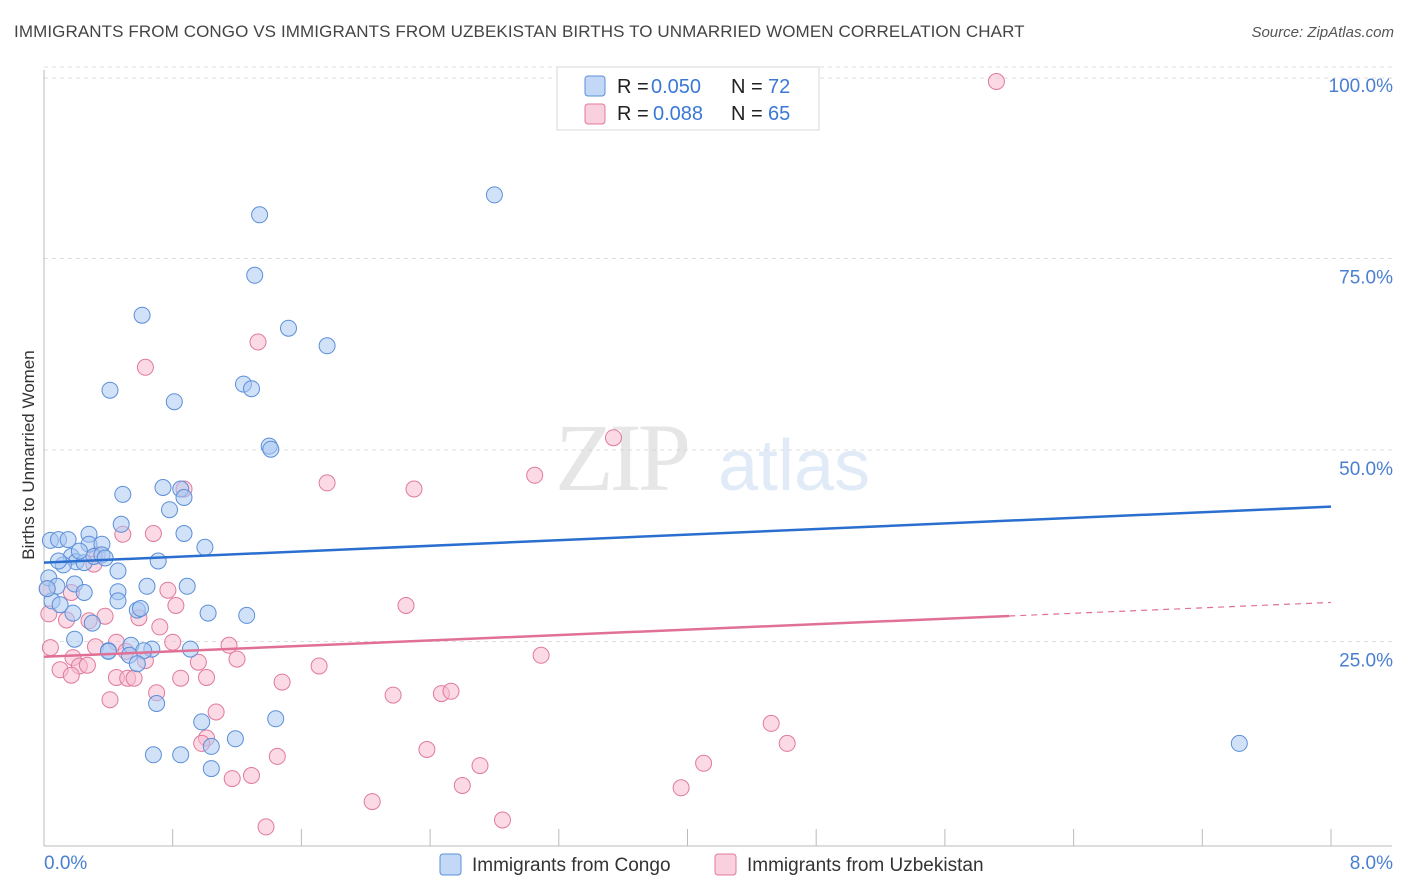 This screenshot has width=1406, height=892. I want to click on x-tick-label-max: 8.0%, so click(1371, 863).